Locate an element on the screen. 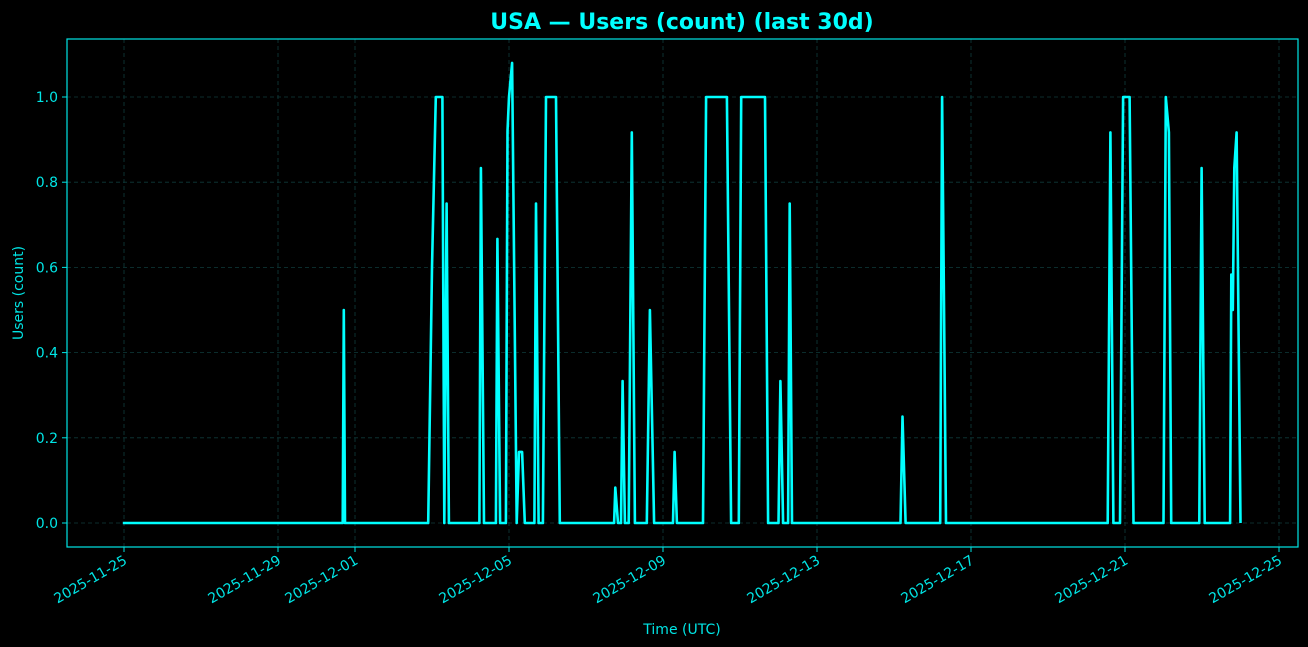  y-tick-label: 0.4 is located at coordinates (47, 354).